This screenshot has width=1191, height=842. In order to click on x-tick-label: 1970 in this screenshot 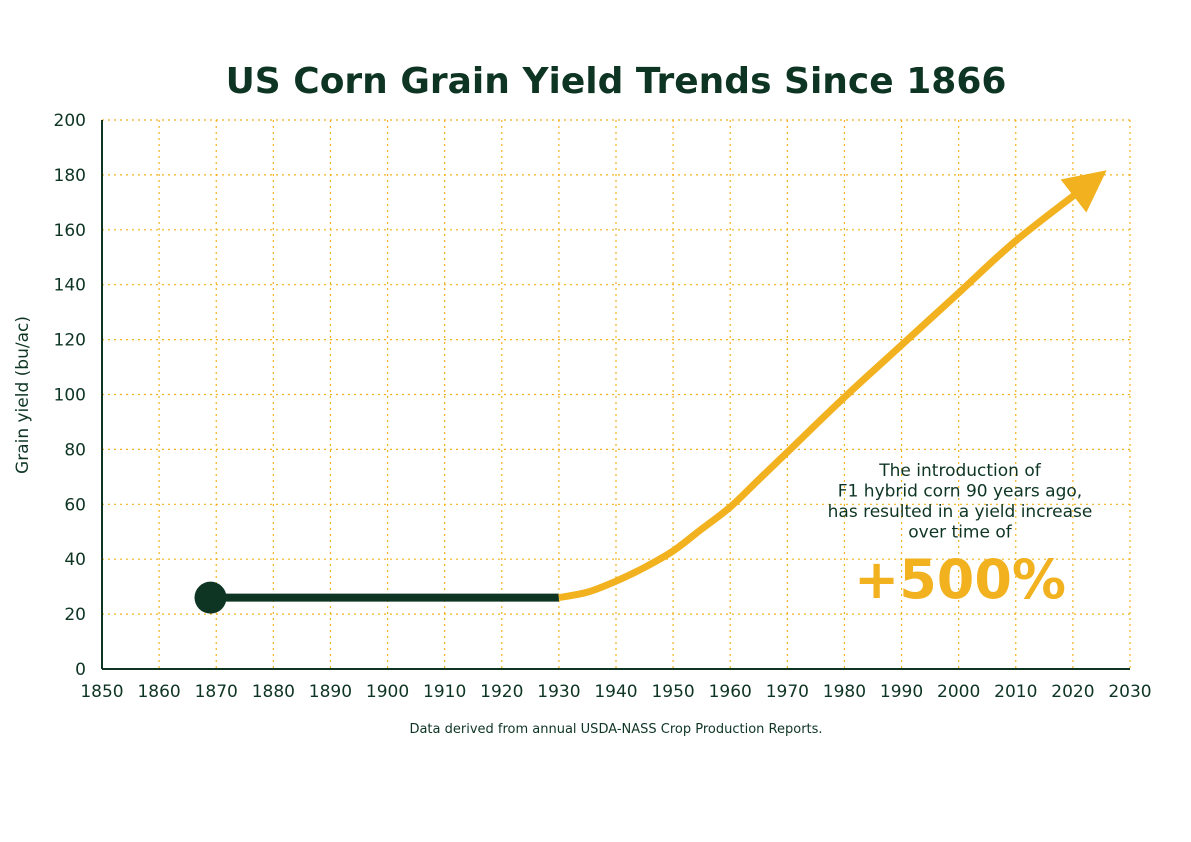, I will do `click(787, 692)`.